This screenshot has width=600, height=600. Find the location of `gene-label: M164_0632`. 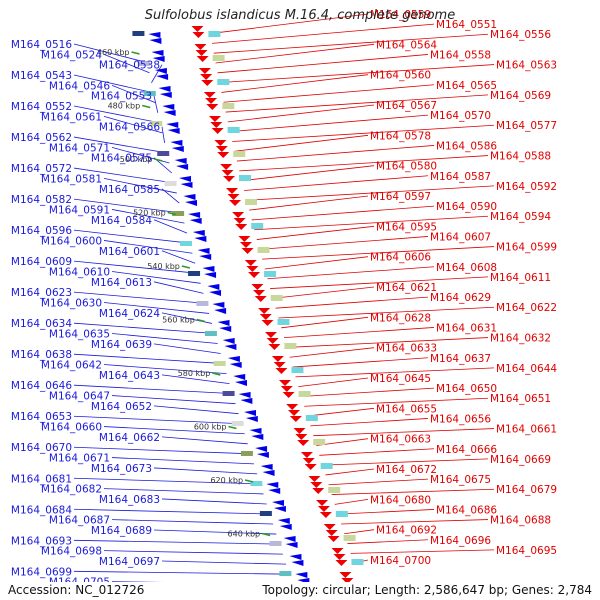

gene-label: M164_0632 is located at coordinates (520, 339).